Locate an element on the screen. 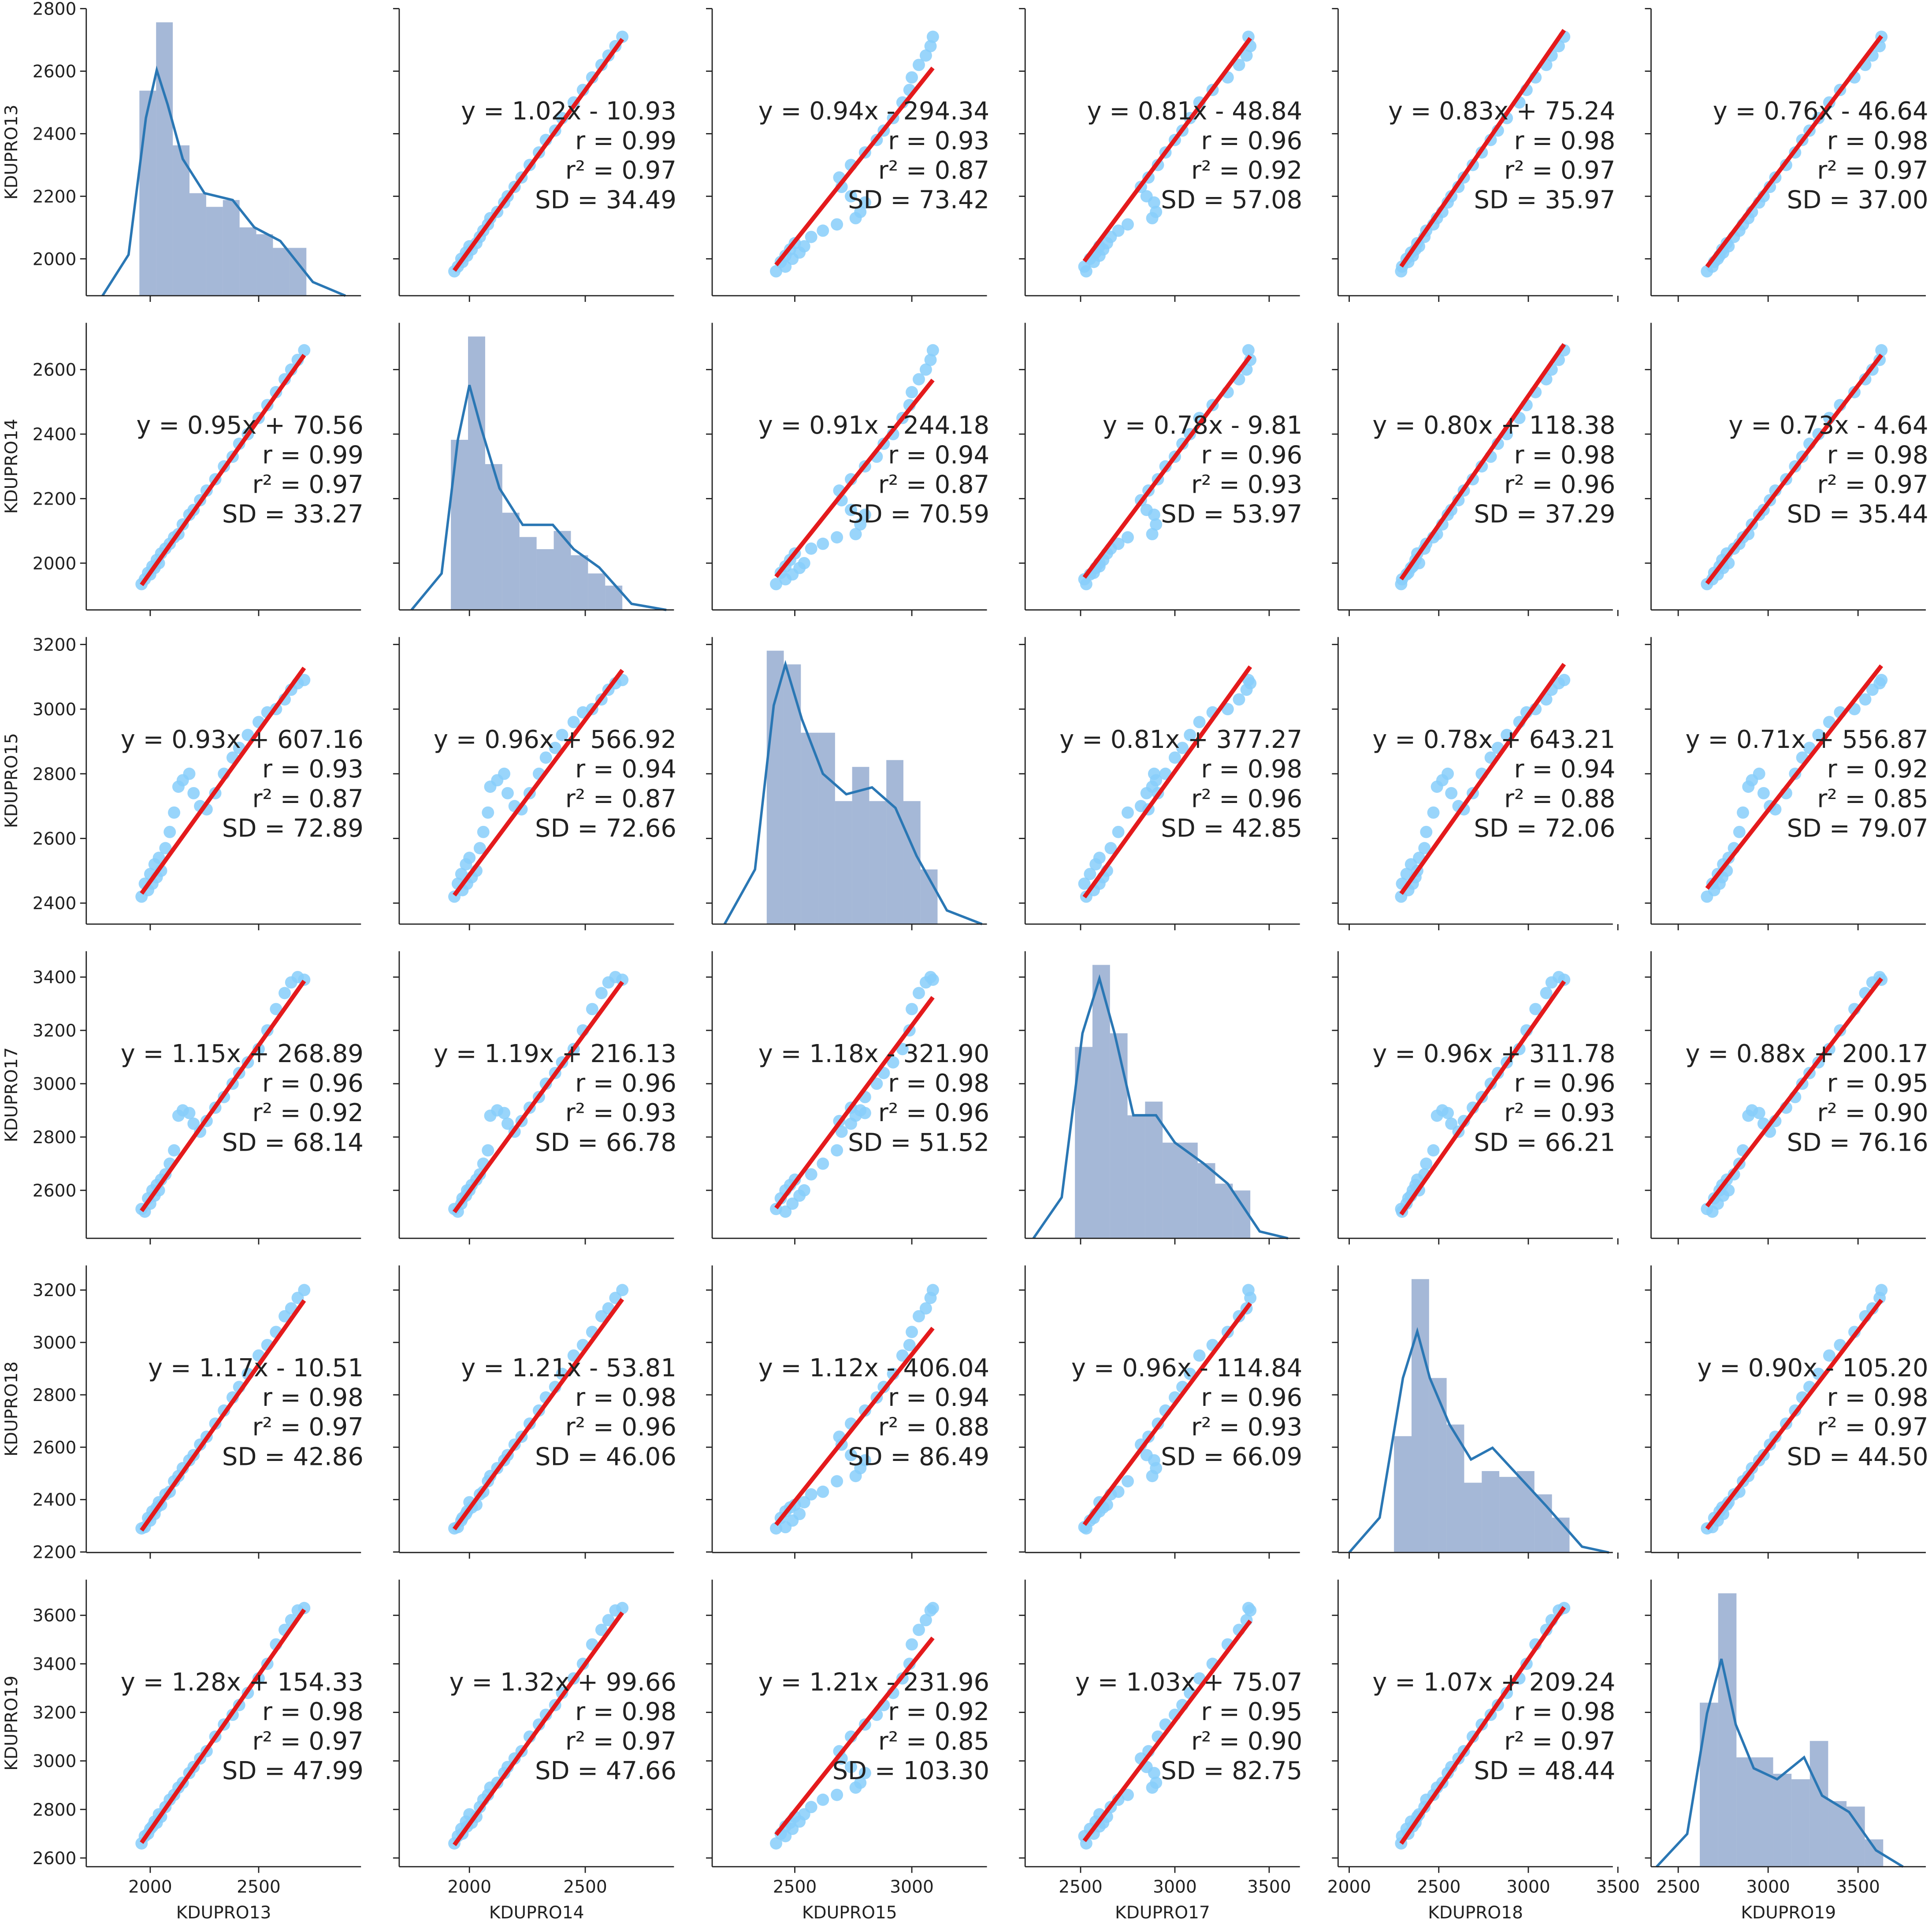  fit-annotation: y = 1.02x - 10.93 is located at coordinates (568, 111).